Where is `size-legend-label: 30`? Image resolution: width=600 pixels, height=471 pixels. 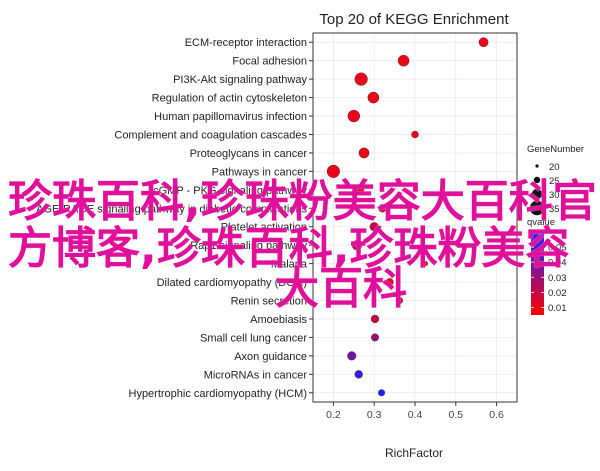 size-legend-label: 30 is located at coordinates (554, 195).